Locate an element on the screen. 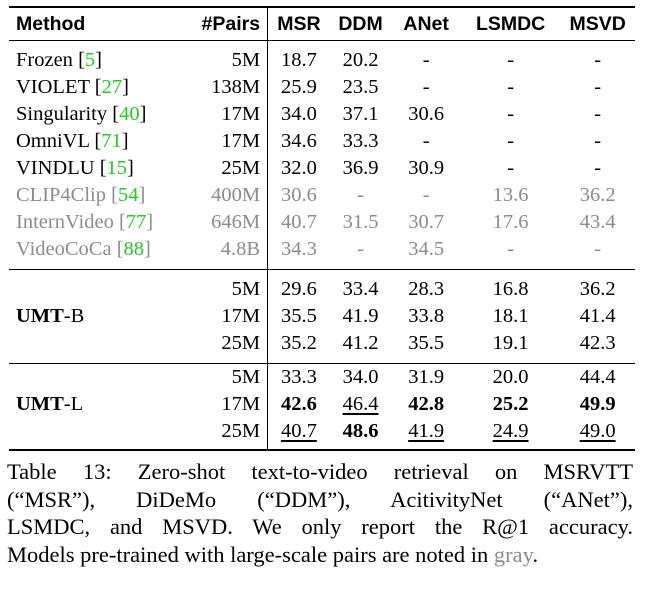 This screenshot has height=601, width=645. model-name-suffix: -B is located at coordinates (74, 316).